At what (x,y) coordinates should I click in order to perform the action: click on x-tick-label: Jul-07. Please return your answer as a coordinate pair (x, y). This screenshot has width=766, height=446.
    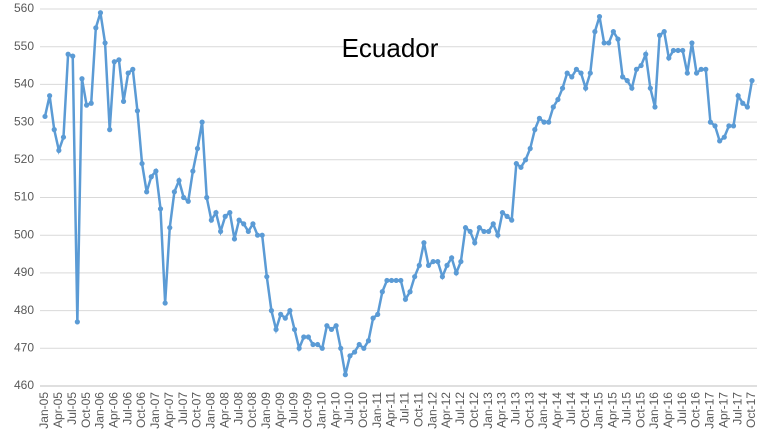
    Looking at the image, I should click on (183, 408).